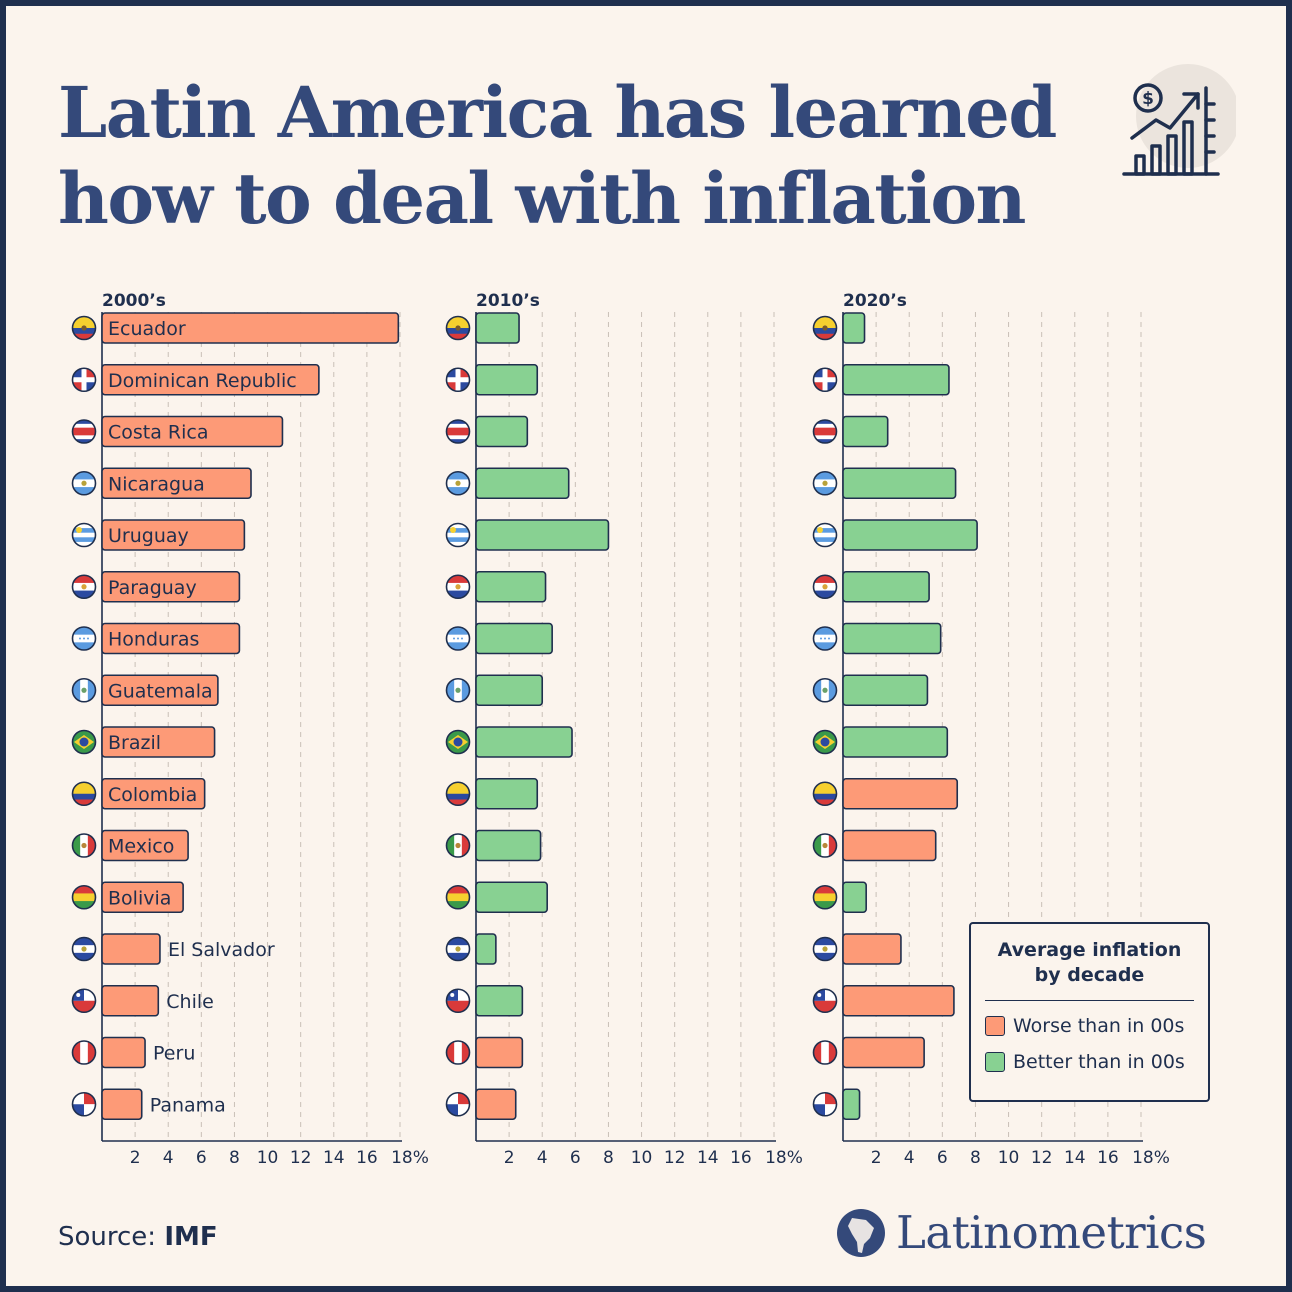  Describe the element at coordinates (84, 587) in the screenshot. I see `flag-paraguay-icon` at that location.